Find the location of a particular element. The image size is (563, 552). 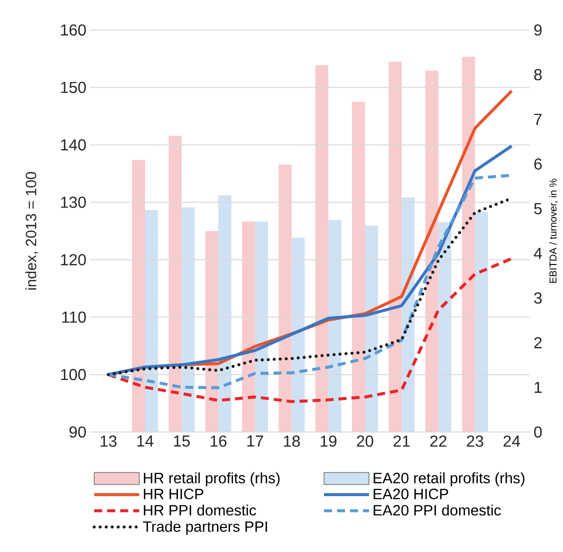

x-tick-label: 15 is located at coordinates (182, 441).